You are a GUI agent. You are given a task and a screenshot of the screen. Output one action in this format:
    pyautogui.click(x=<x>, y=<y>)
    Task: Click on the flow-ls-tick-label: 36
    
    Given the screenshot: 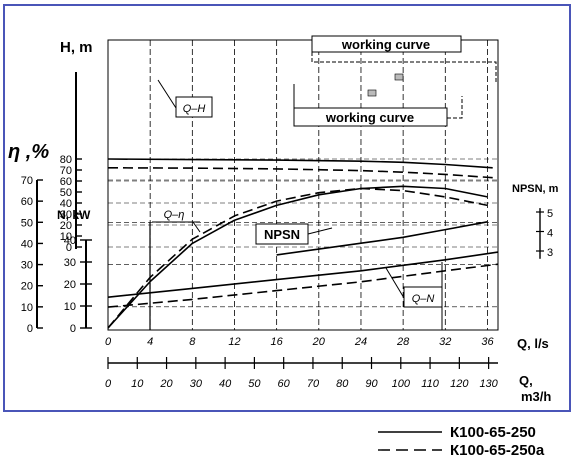 What is the action you would take?
    pyautogui.click(x=487, y=342)
    